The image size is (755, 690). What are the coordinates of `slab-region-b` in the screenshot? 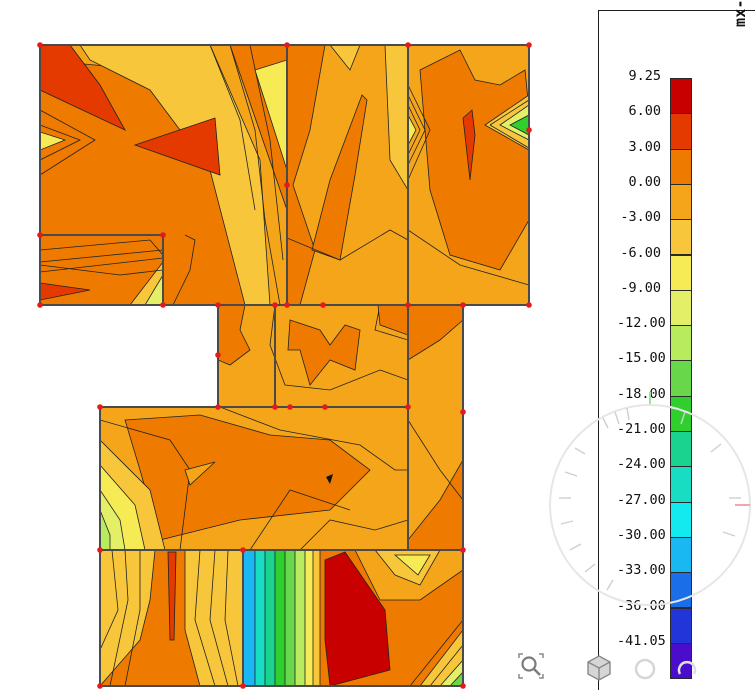 It's located at (347, 175).